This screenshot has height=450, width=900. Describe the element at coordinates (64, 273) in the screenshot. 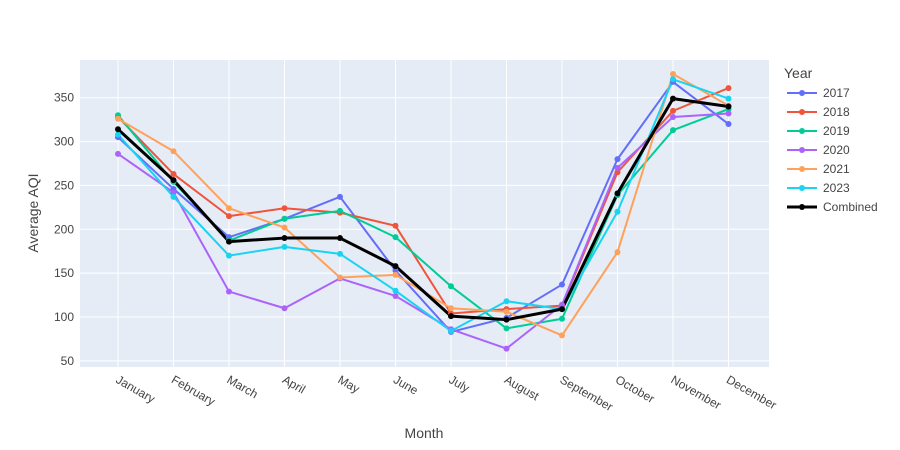

I see `y-tick-label: 150` at that location.